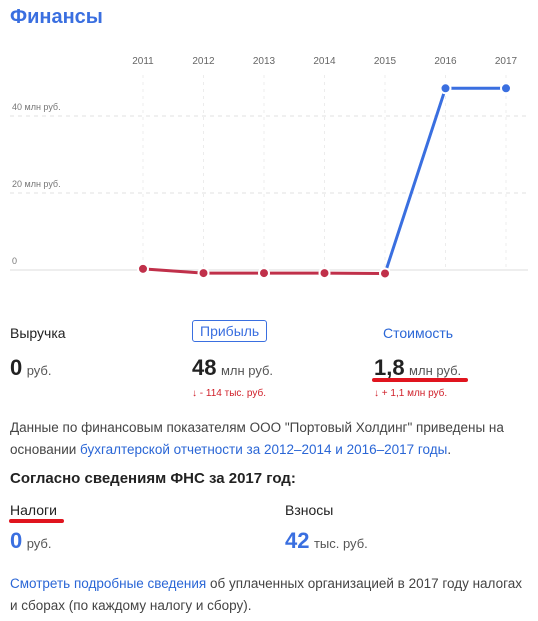 Image resolution: width=538 pixels, height=621 pixels. I want to click on revenue-value: 0 руб., so click(31, 368).